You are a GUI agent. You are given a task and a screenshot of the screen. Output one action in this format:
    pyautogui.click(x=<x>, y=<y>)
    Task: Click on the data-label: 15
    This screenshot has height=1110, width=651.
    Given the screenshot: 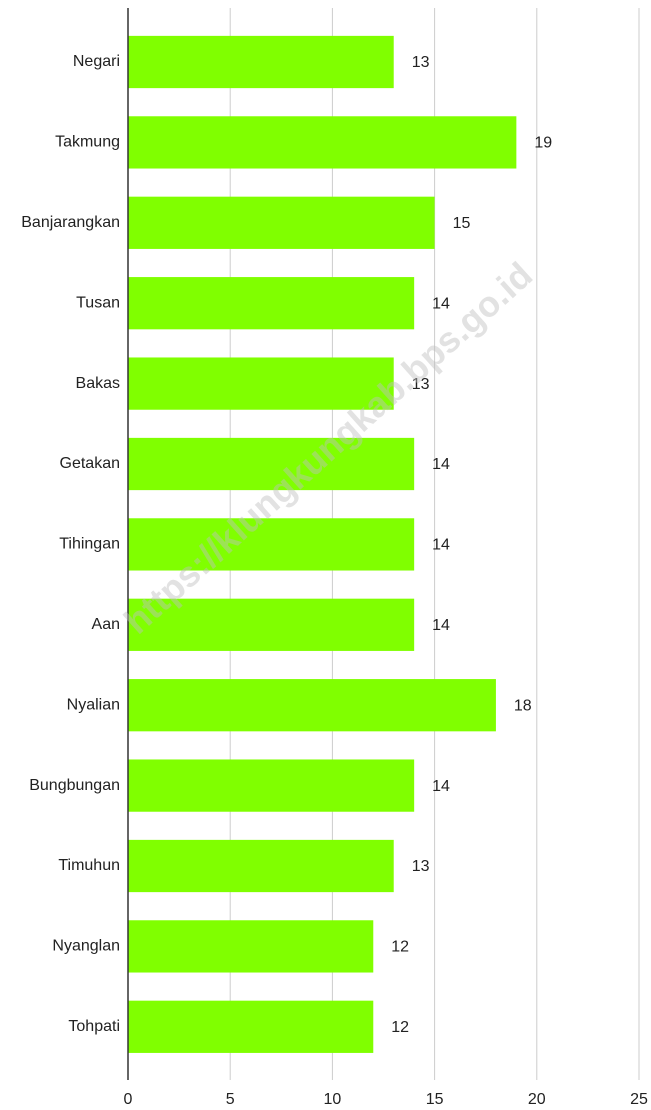 What is the action you would take?
    pyautogui.click(x=462, y=223)
    